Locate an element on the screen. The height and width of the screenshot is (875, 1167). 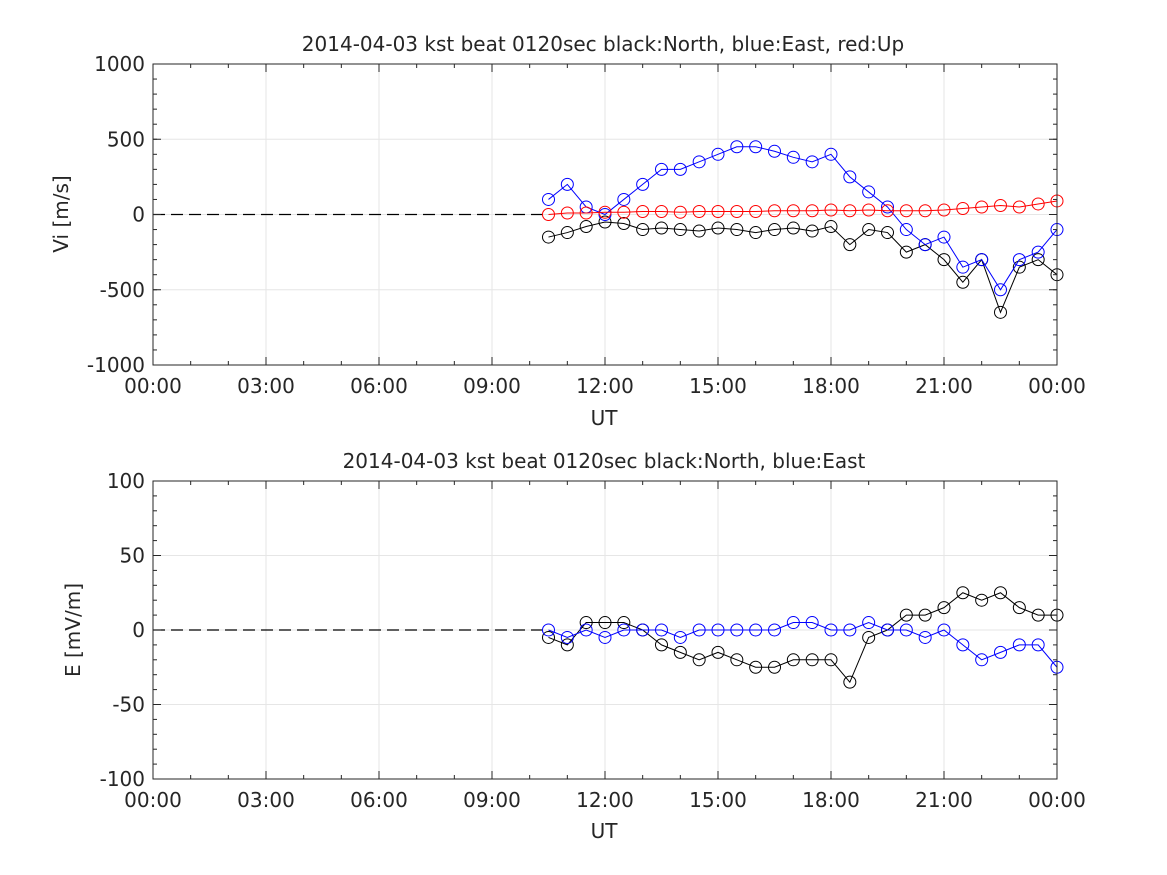
x-tick-label: 21:00 is located at coordinates (944, 800).